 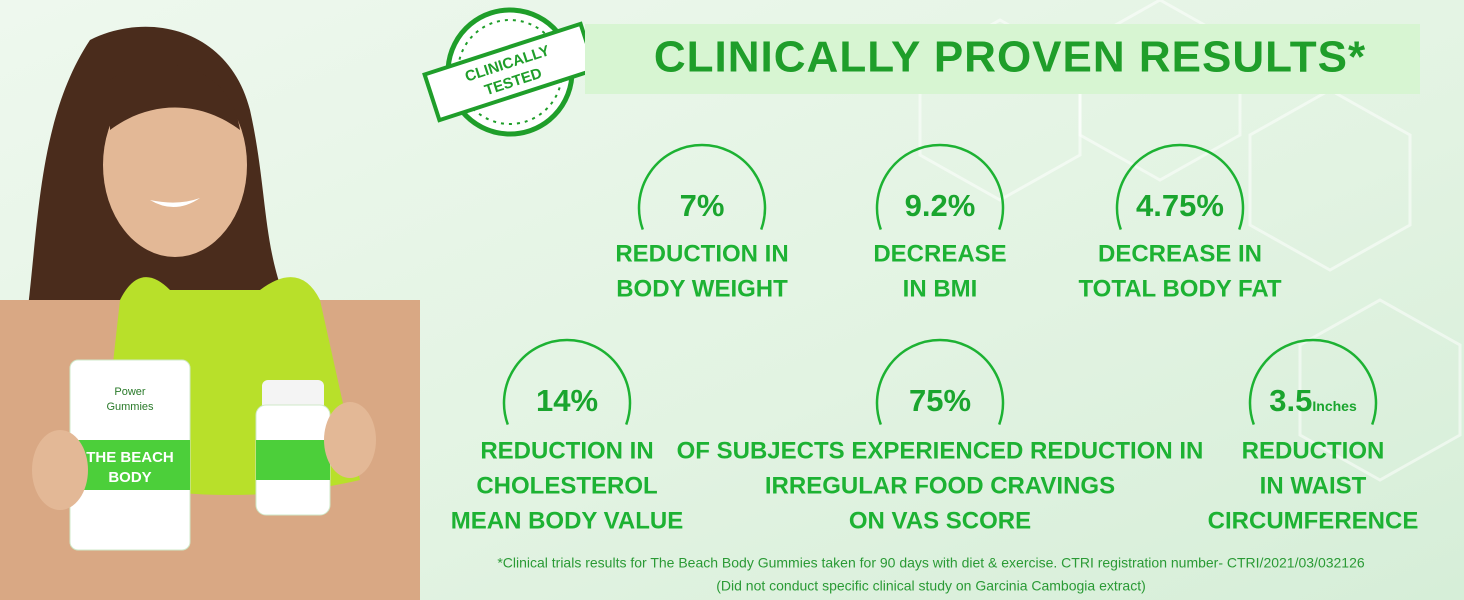 What do you see at coordinates (1313, 450) in the screenshot?
I see `stat-label: REDUCTION` at bounding box center [1313, 450].